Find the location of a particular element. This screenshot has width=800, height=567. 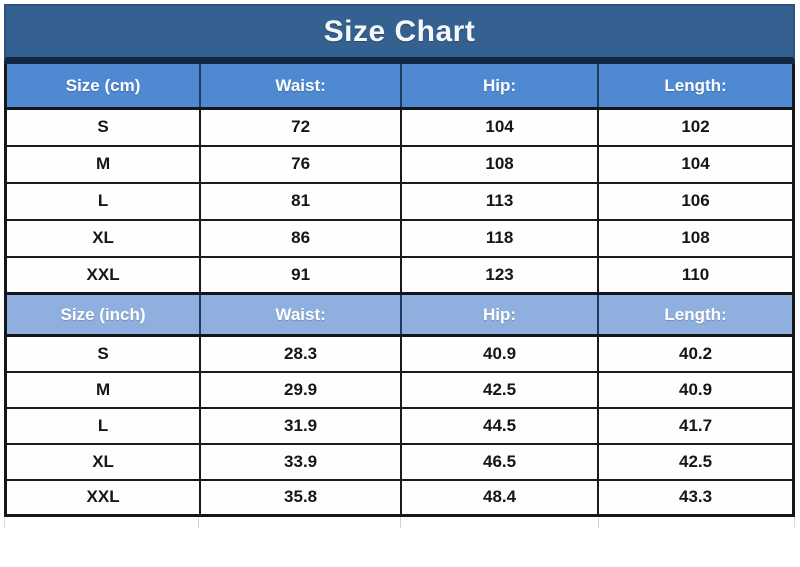

table-row-cm-xxl: XXL 91 123 110 is located at coordinates (399, 275).